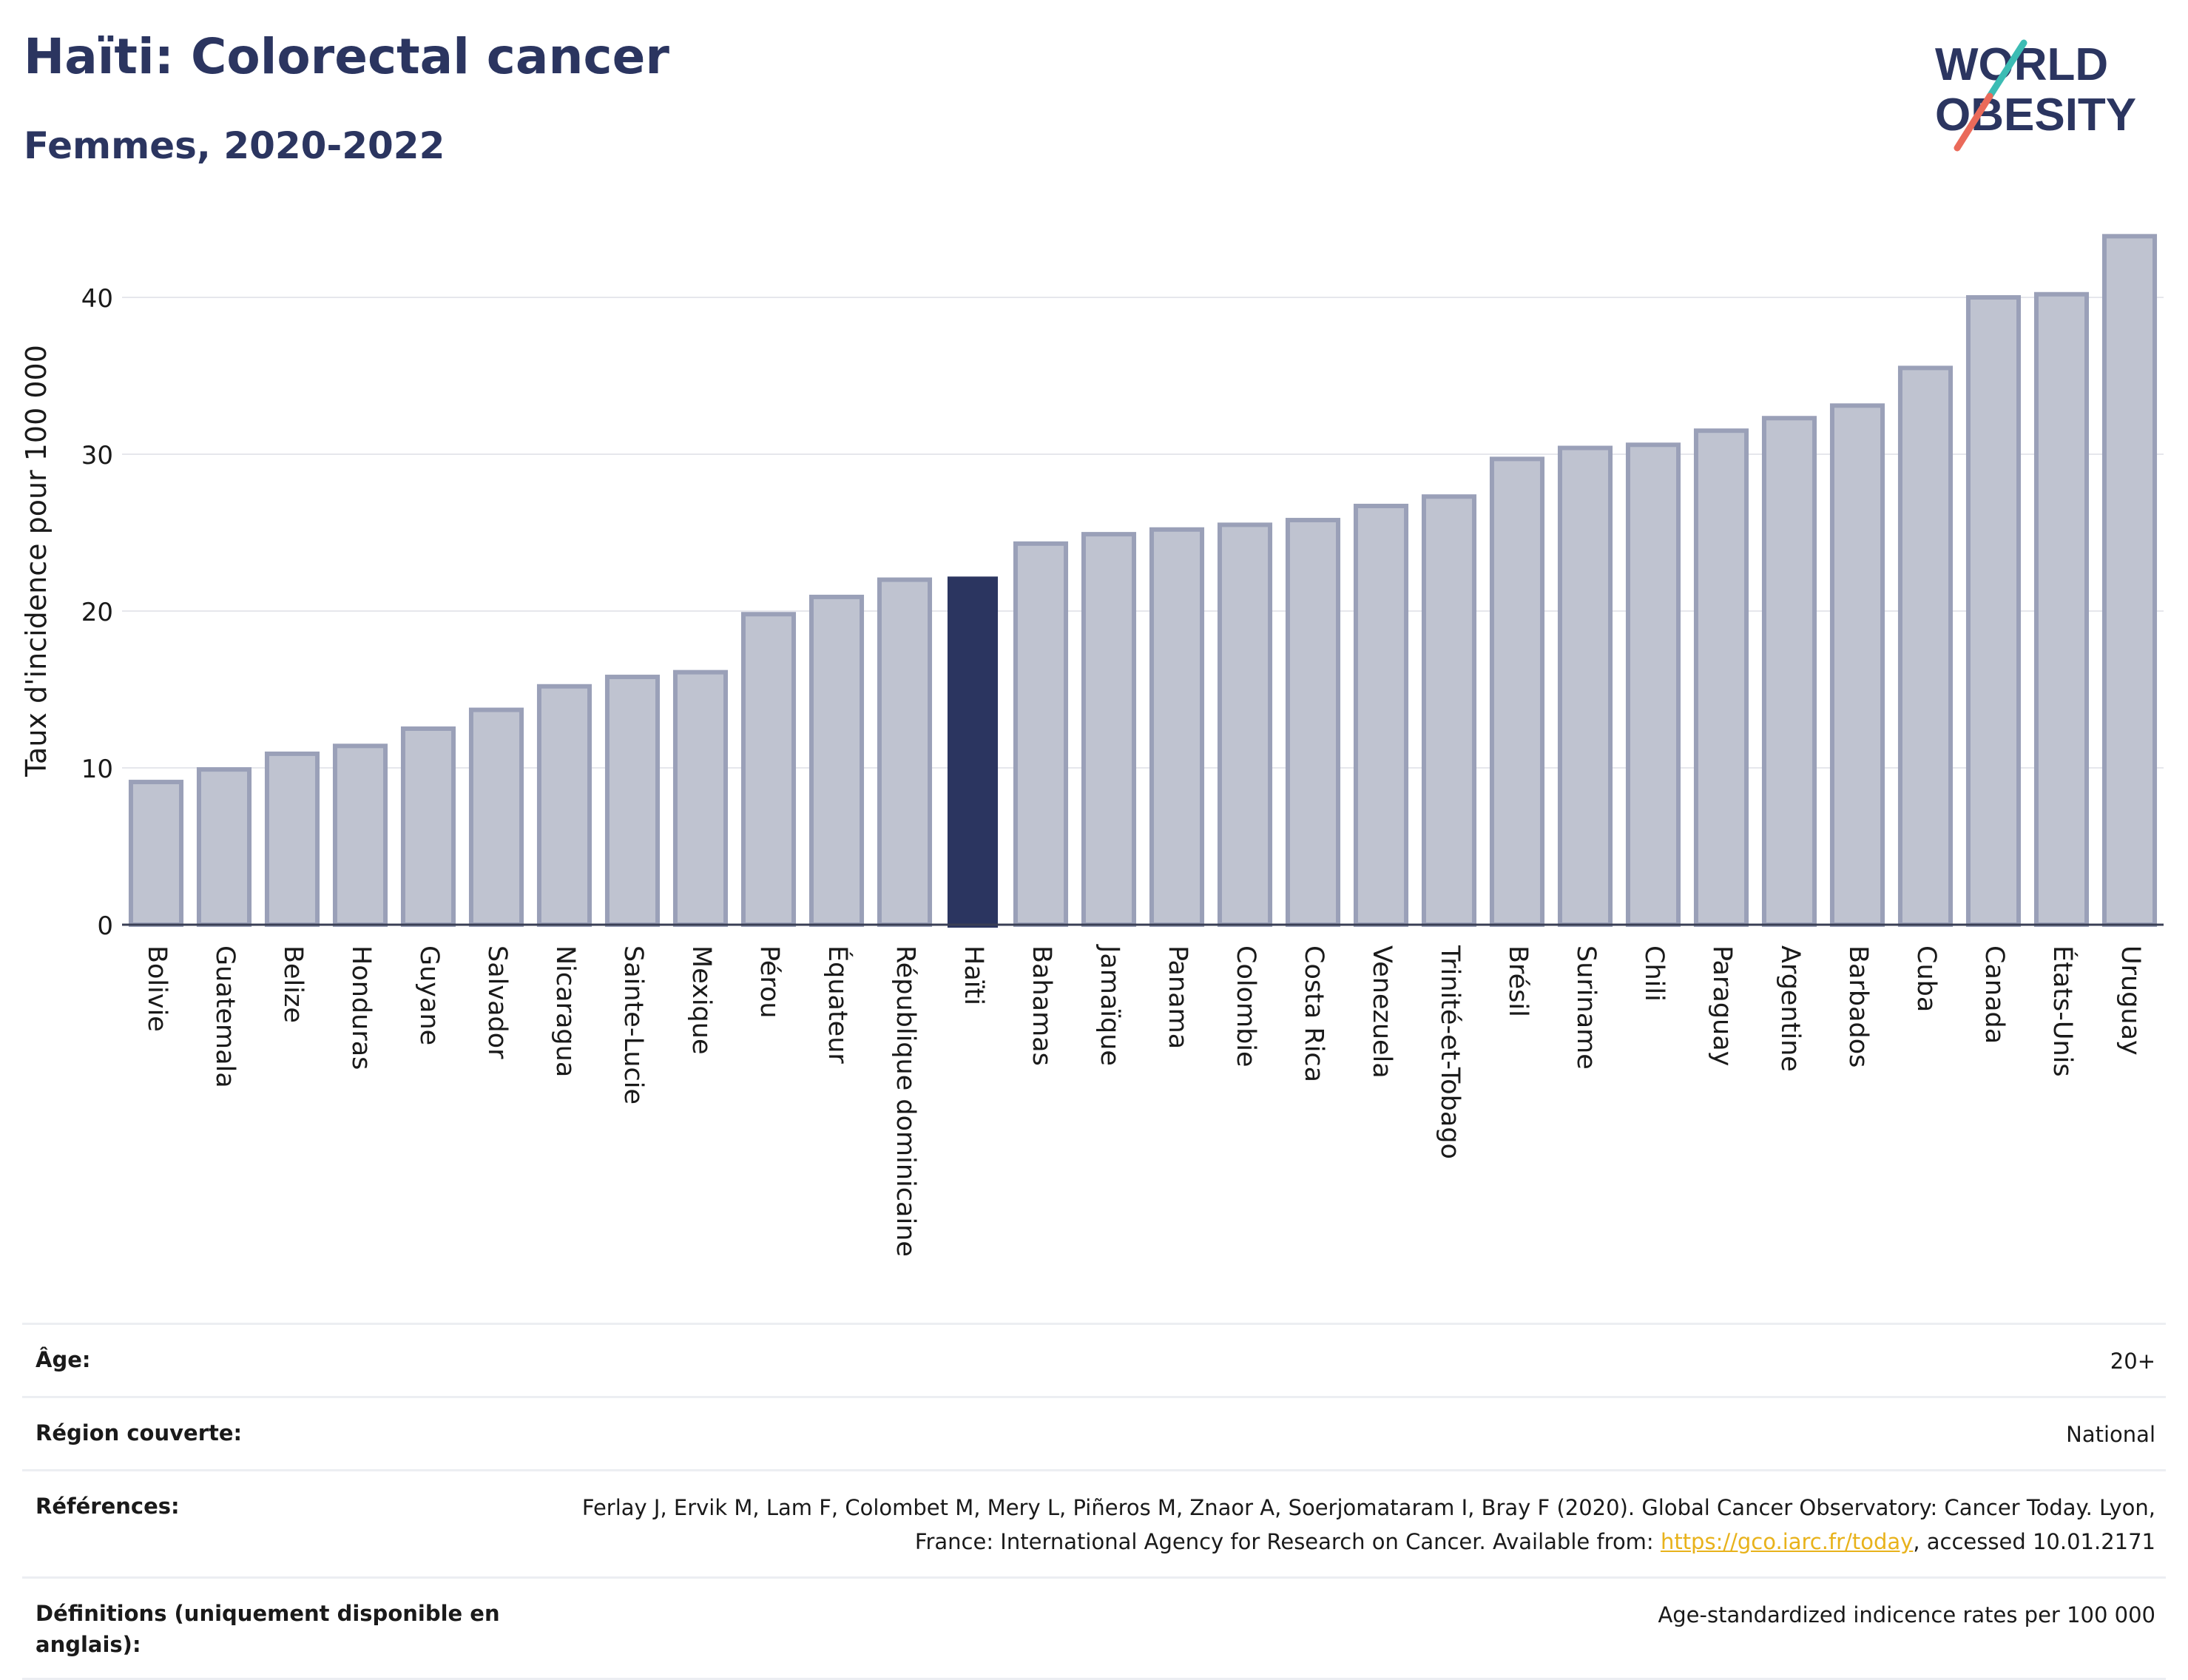  Describe the element at coordinates (1518, 981) in the screenshot. I see `x-tick-label: Brésil` at that location.